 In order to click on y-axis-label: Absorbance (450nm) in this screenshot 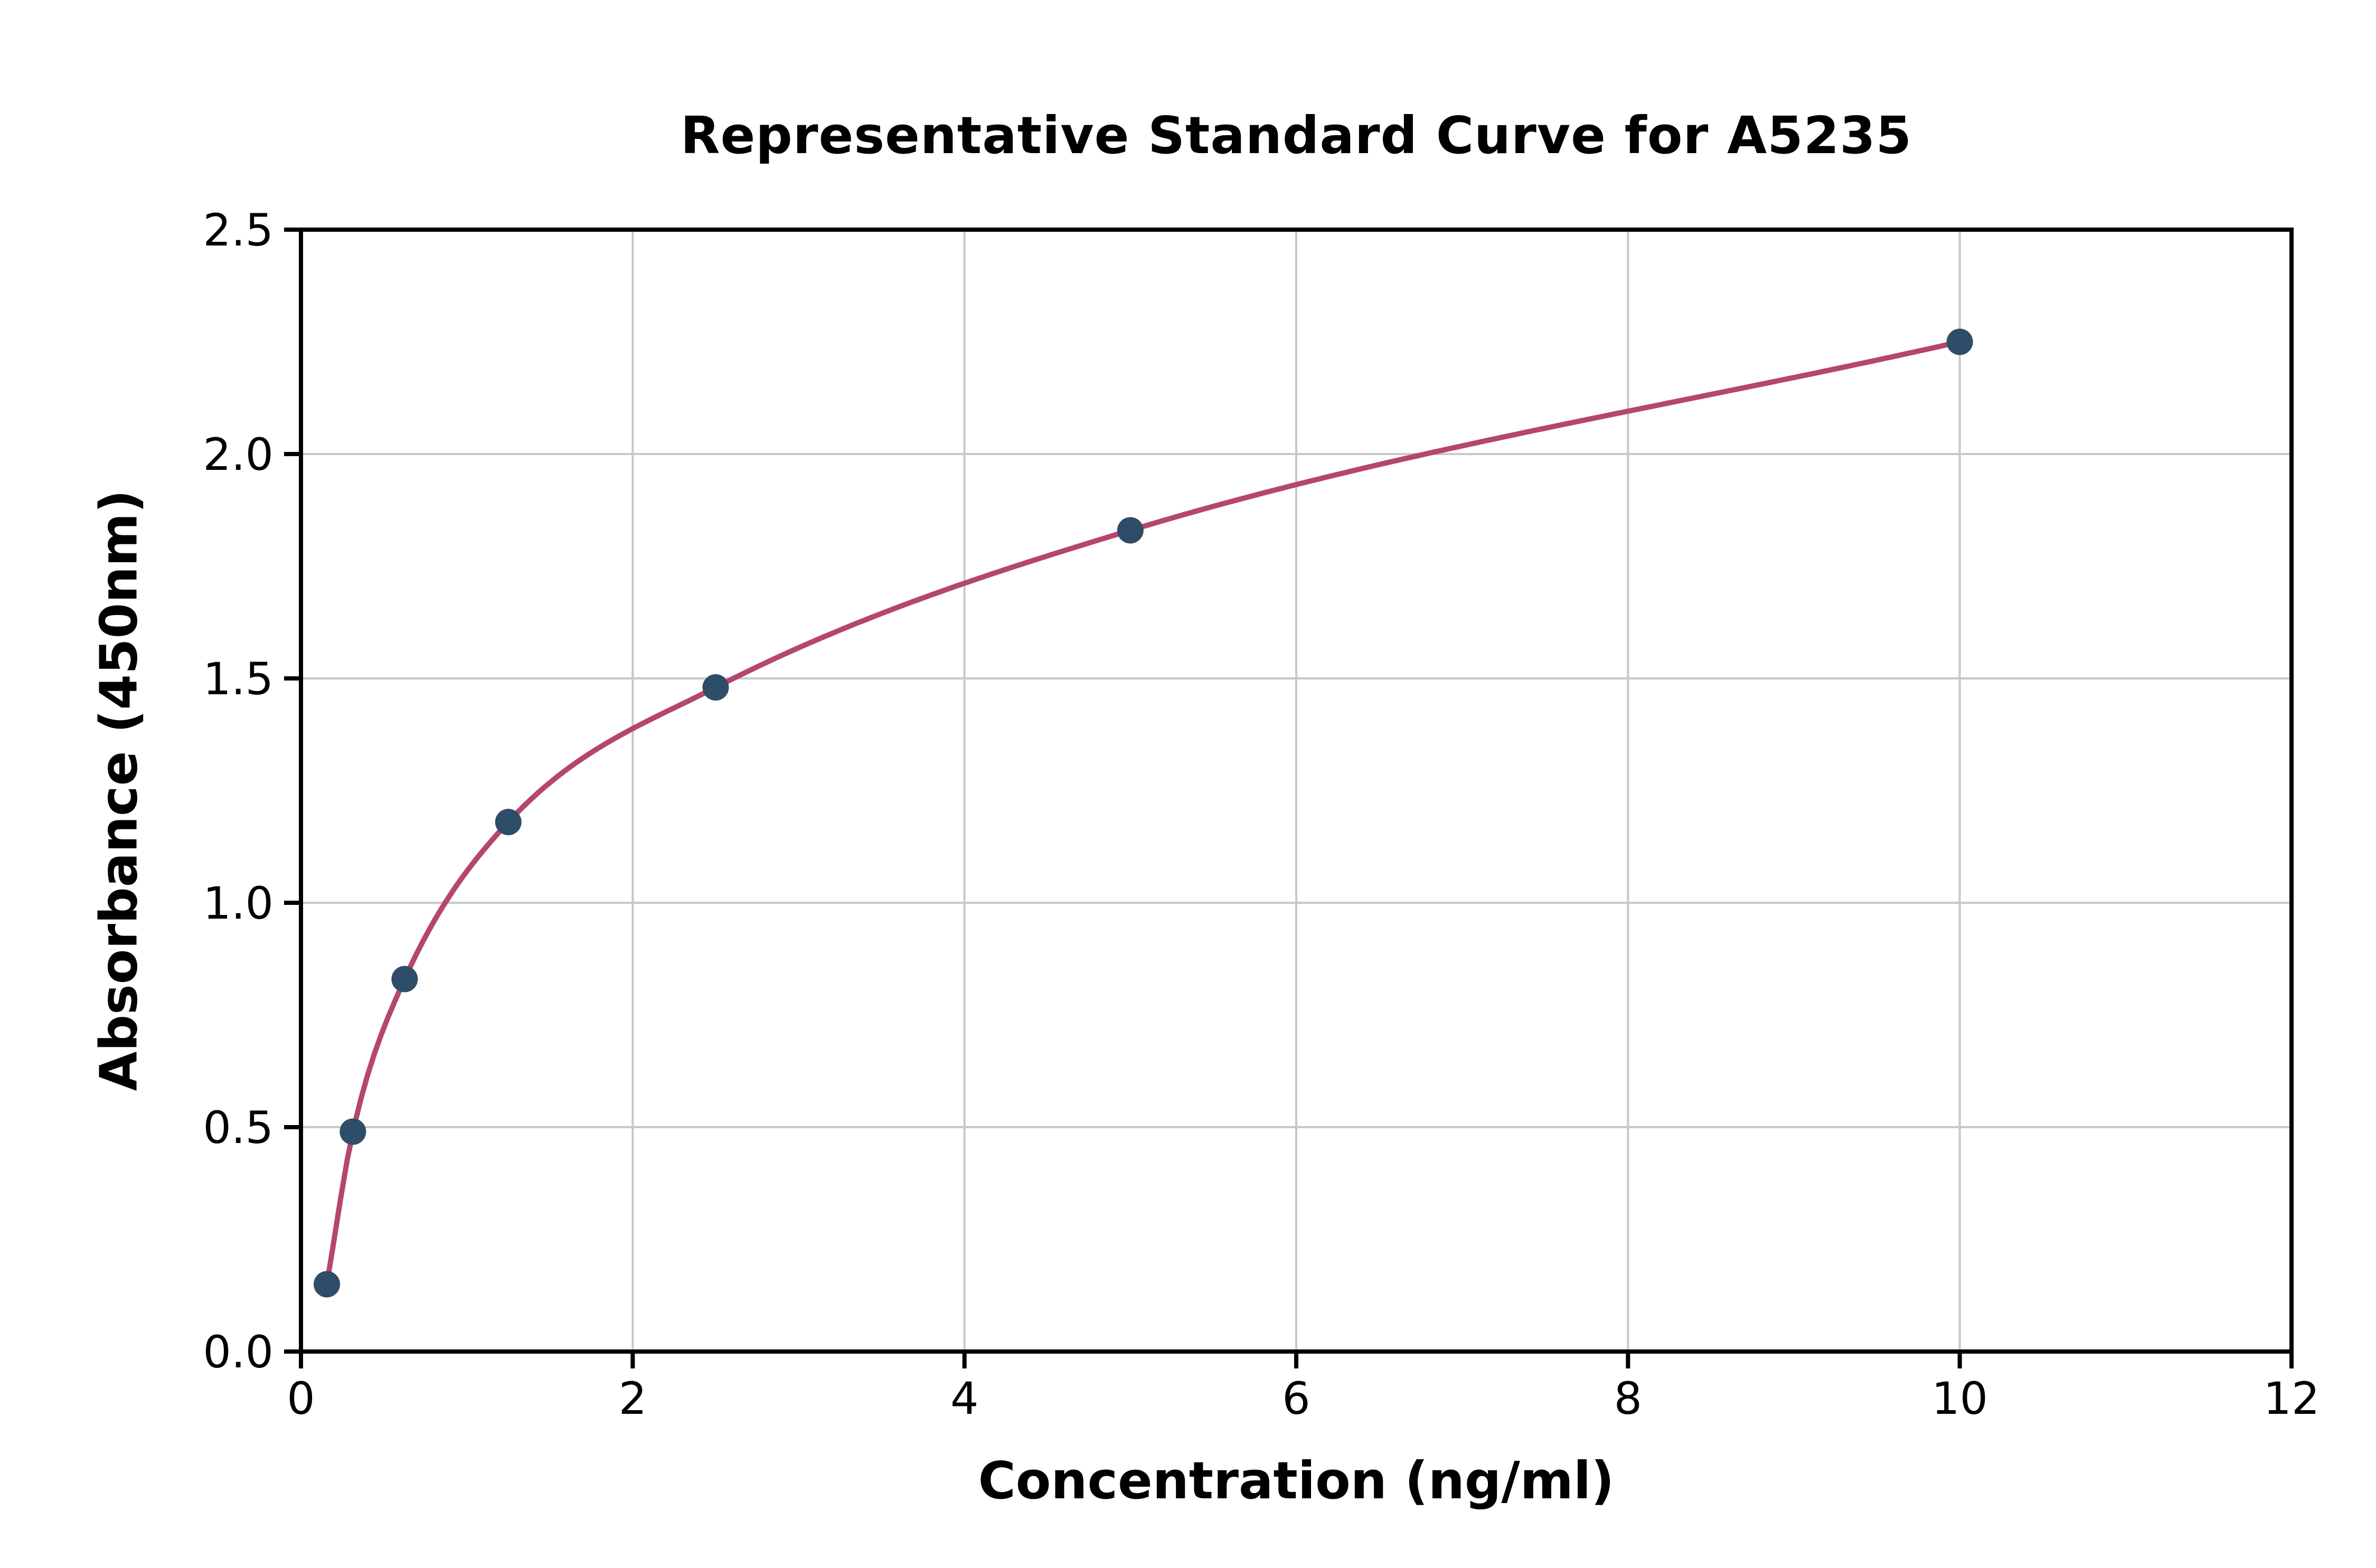, I will do `click(119, 790)`.